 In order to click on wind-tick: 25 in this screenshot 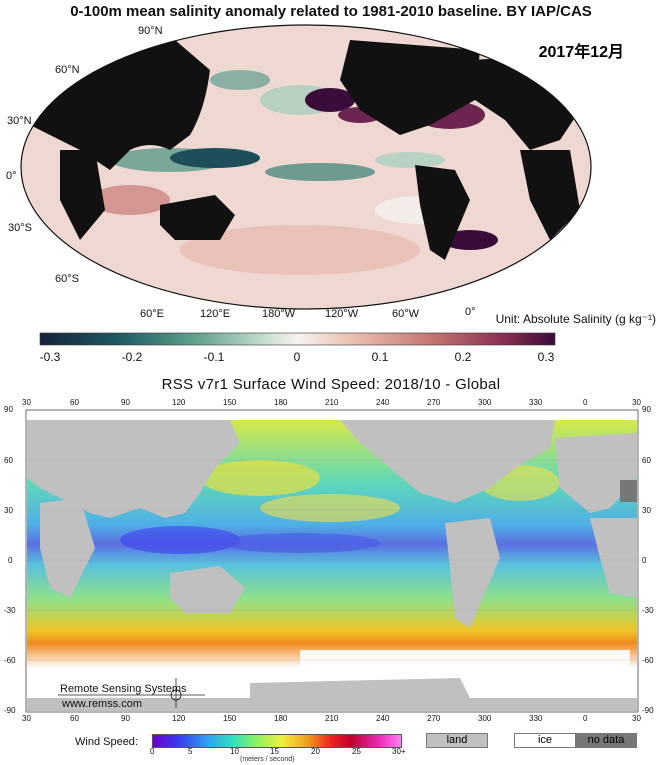, I will do `click(356, 751)`.